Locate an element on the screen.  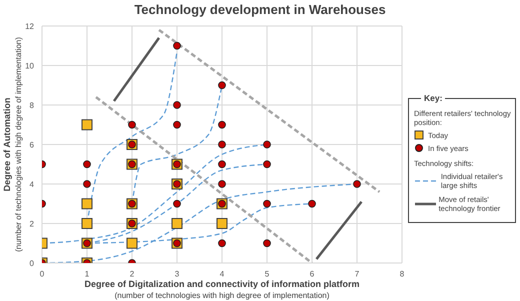
x-tick-label: 0 is located at coordinates (42, 274).